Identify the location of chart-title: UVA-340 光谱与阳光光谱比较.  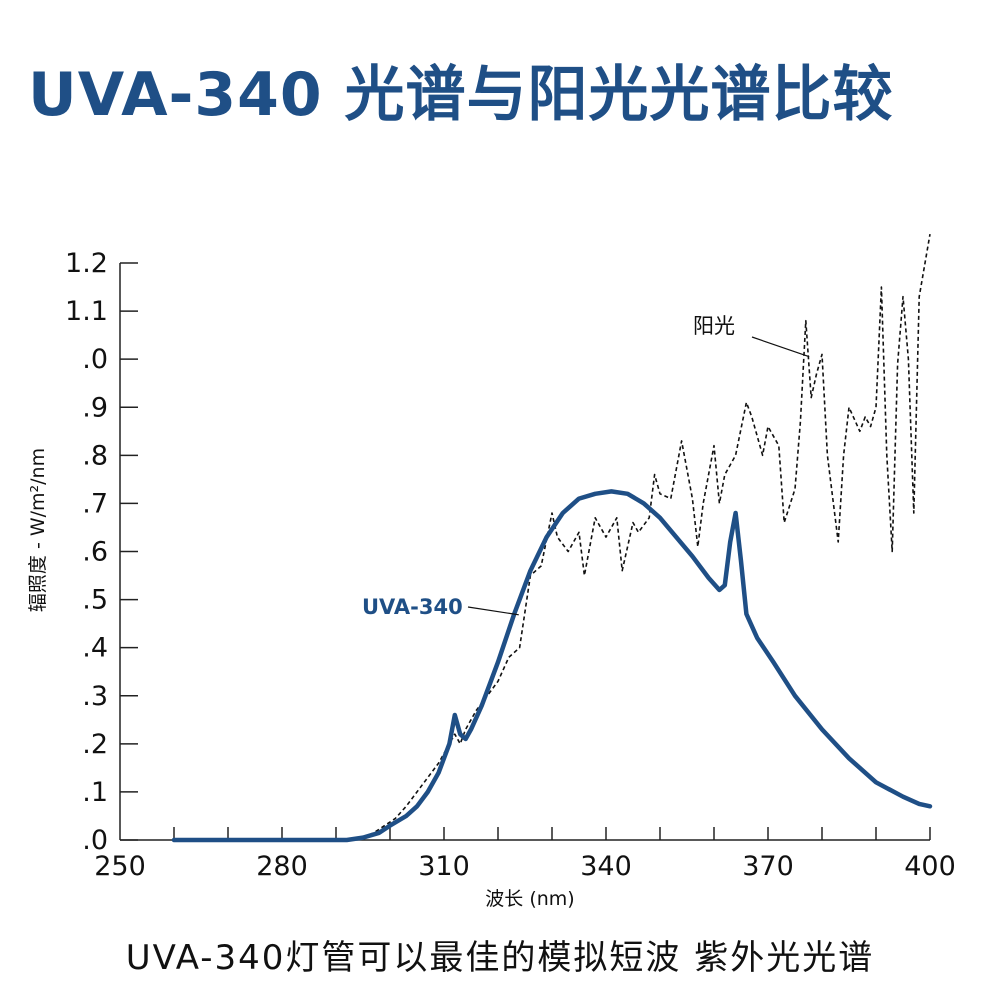
(461, 95).